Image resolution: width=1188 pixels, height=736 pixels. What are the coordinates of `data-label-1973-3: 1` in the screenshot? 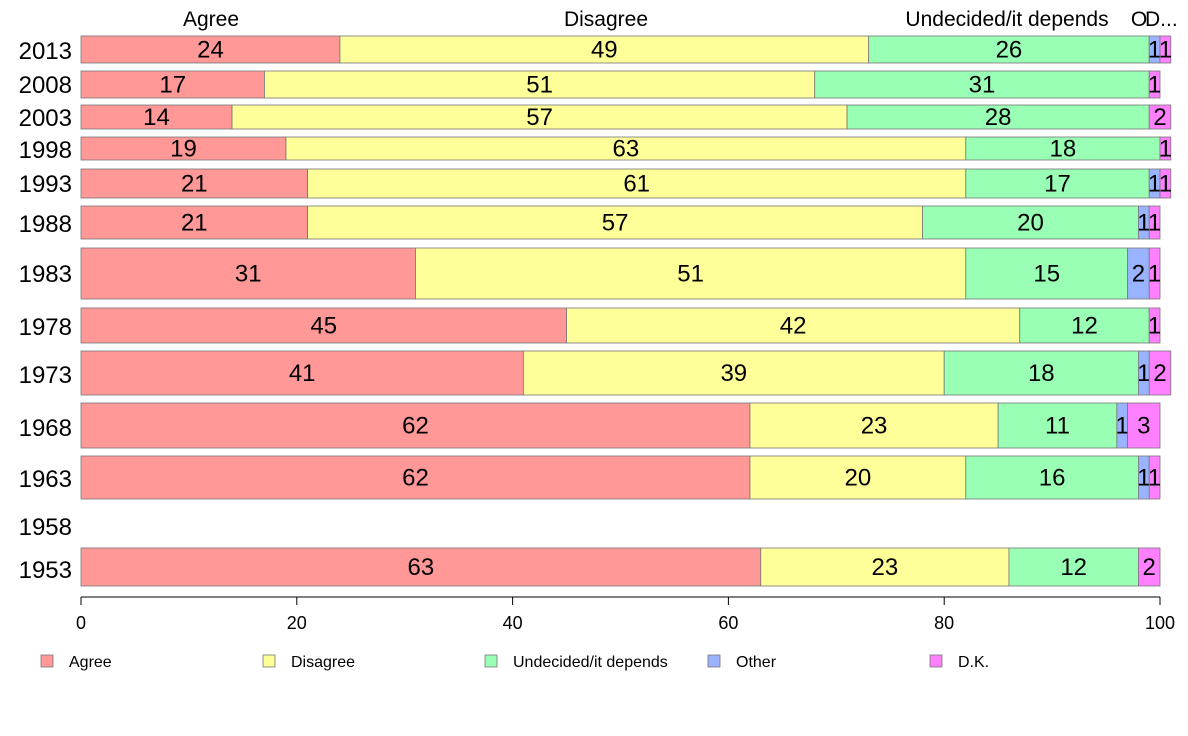 It's located at (1143, 373).